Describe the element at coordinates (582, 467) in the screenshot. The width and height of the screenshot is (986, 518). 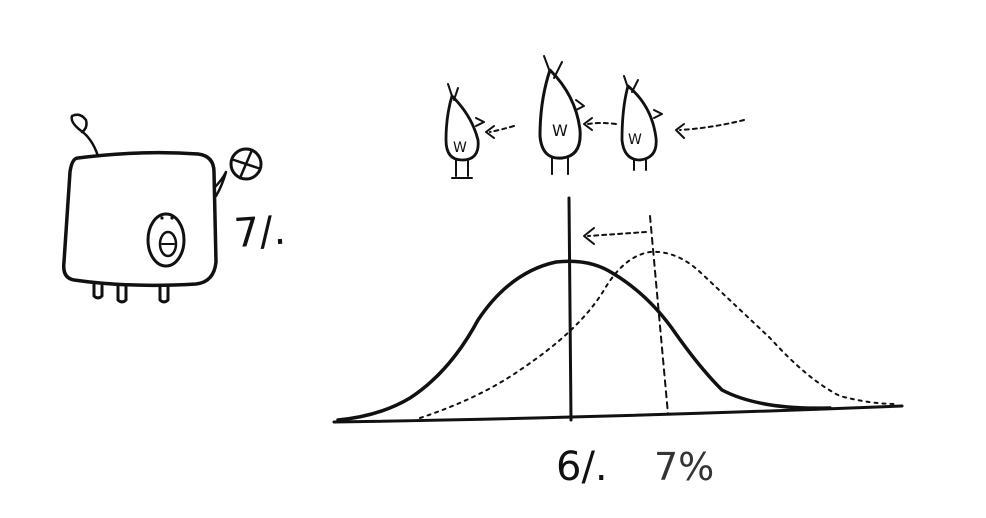
I see `current-mean-label: 6/.` at that location.